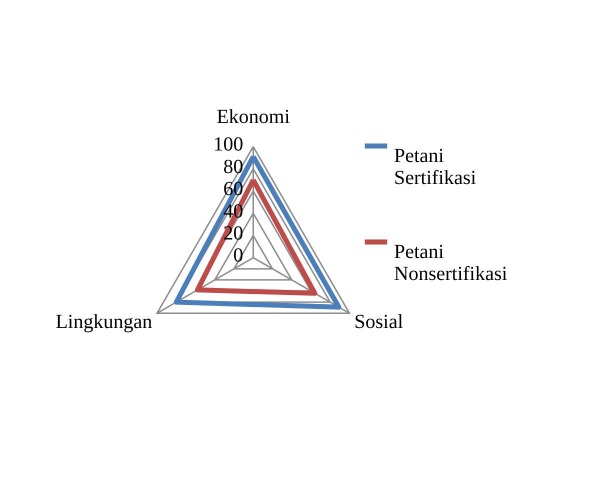  Describe the element at coordinates (379, 322) in the screenshot. I see `spoke-label: Sosial` at that location.